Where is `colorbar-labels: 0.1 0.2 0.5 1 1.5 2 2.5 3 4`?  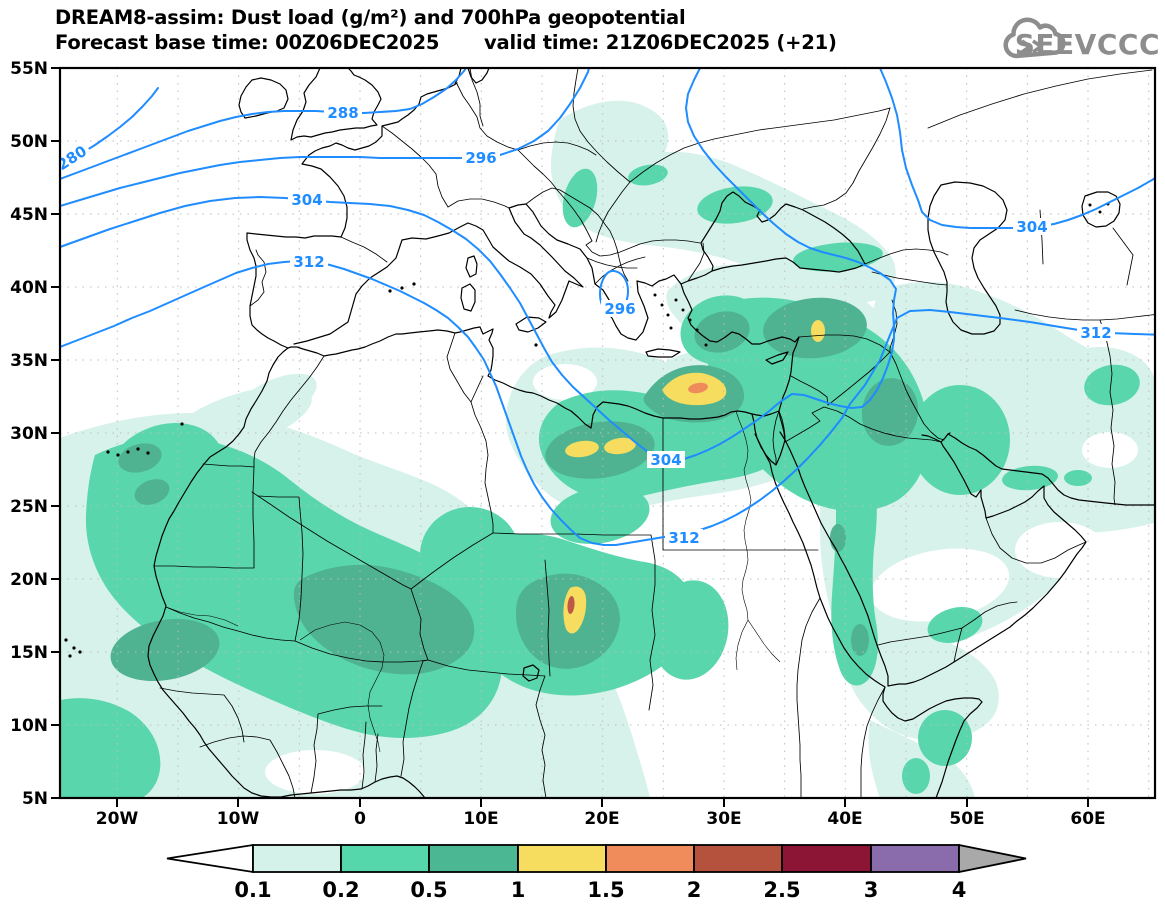 colorbar-labels: 0.1 0.2 0.5 1 1.5 2 2.5 3 4 is located at coordinates (600, 890).